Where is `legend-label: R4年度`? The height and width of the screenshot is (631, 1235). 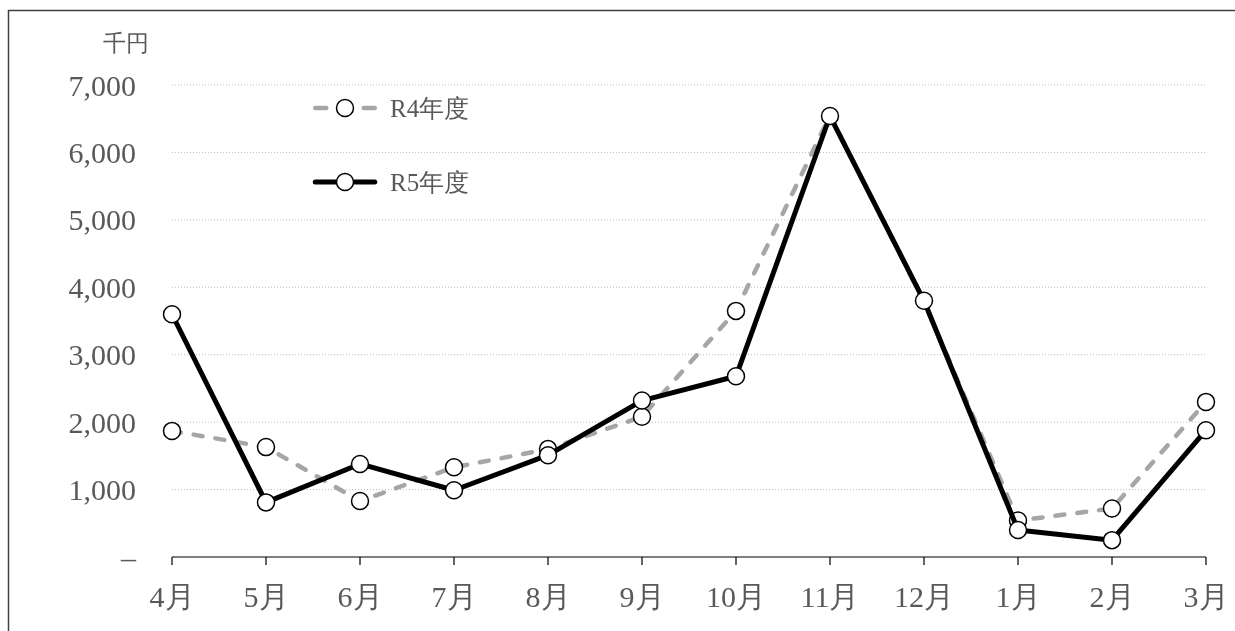
legend-label: R4年度 is located at coordinates (430, 108).